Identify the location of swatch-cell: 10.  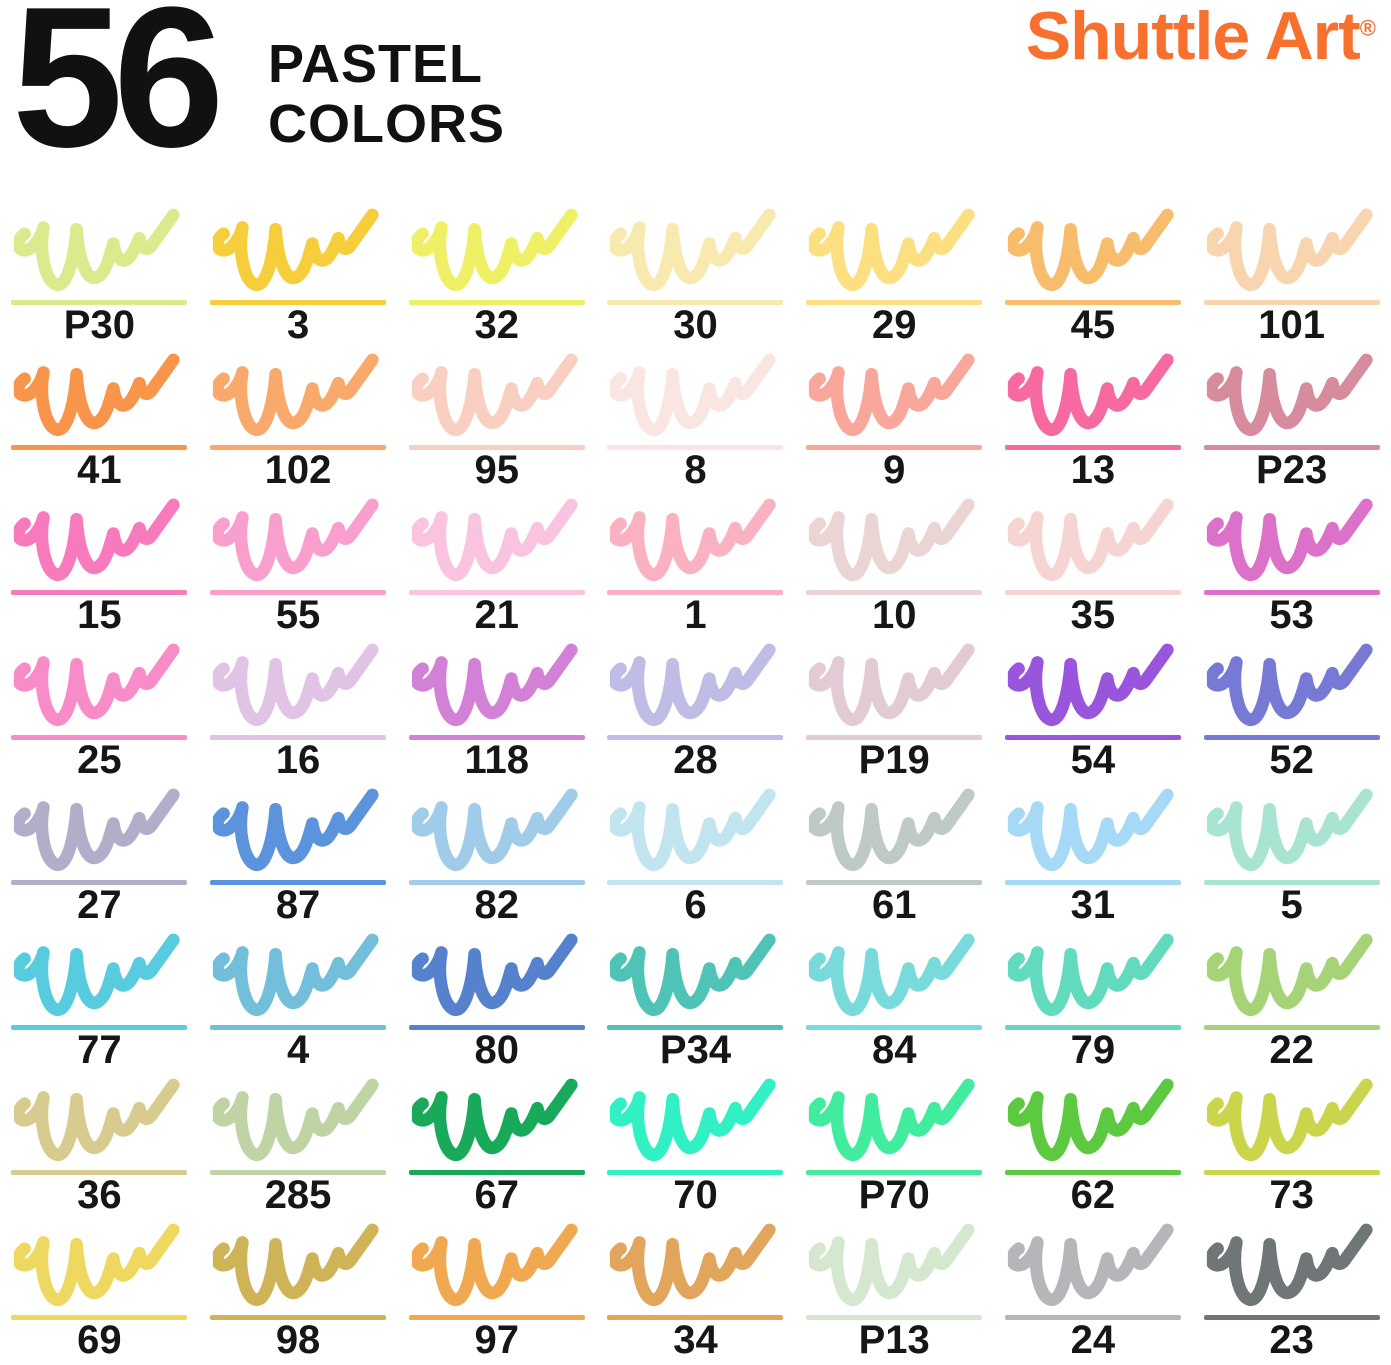
(894, 562).